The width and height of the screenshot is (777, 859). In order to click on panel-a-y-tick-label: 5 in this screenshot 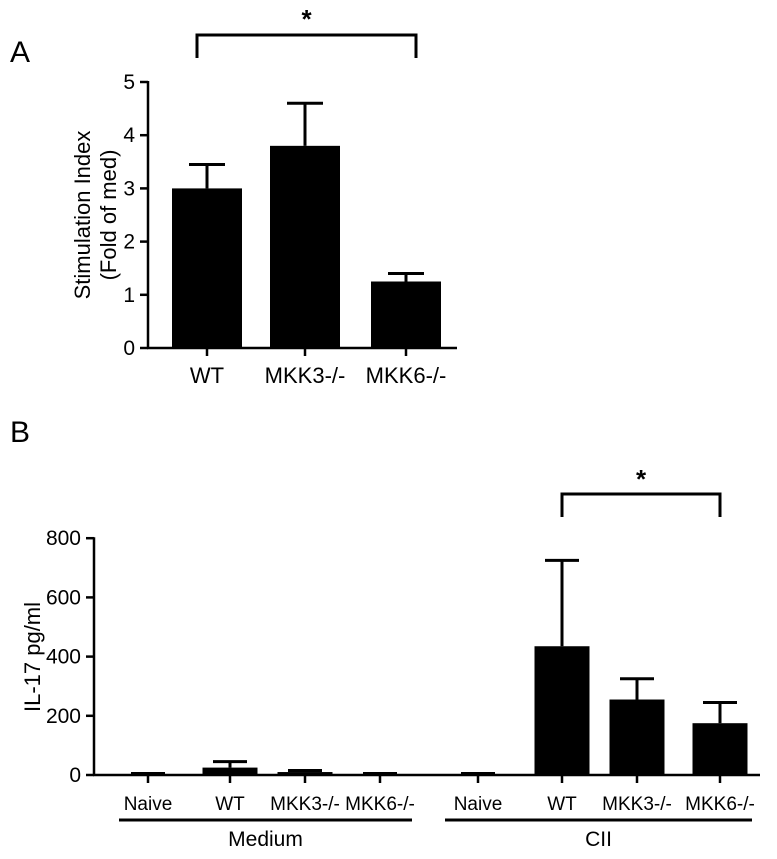, I will do `click(129, 82)`.